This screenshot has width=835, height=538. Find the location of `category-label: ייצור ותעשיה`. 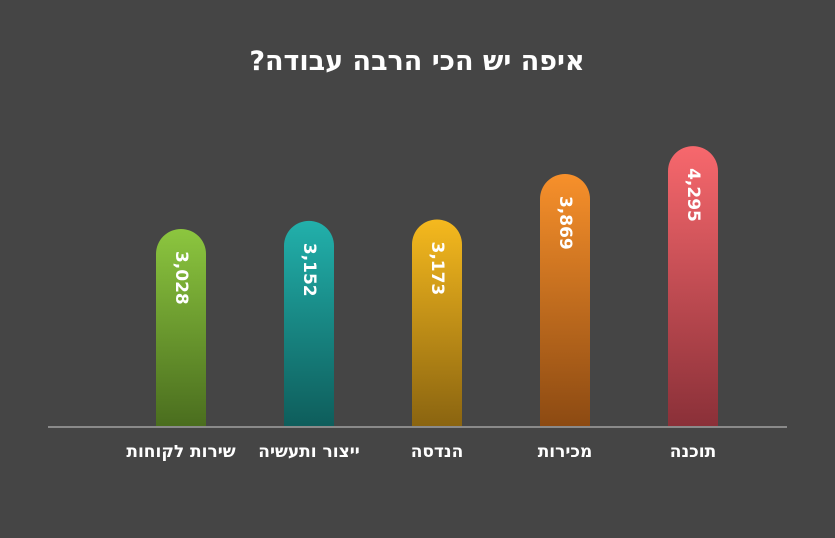

category-label: ייצור ותעשיה is located at coordinates (308, 452).